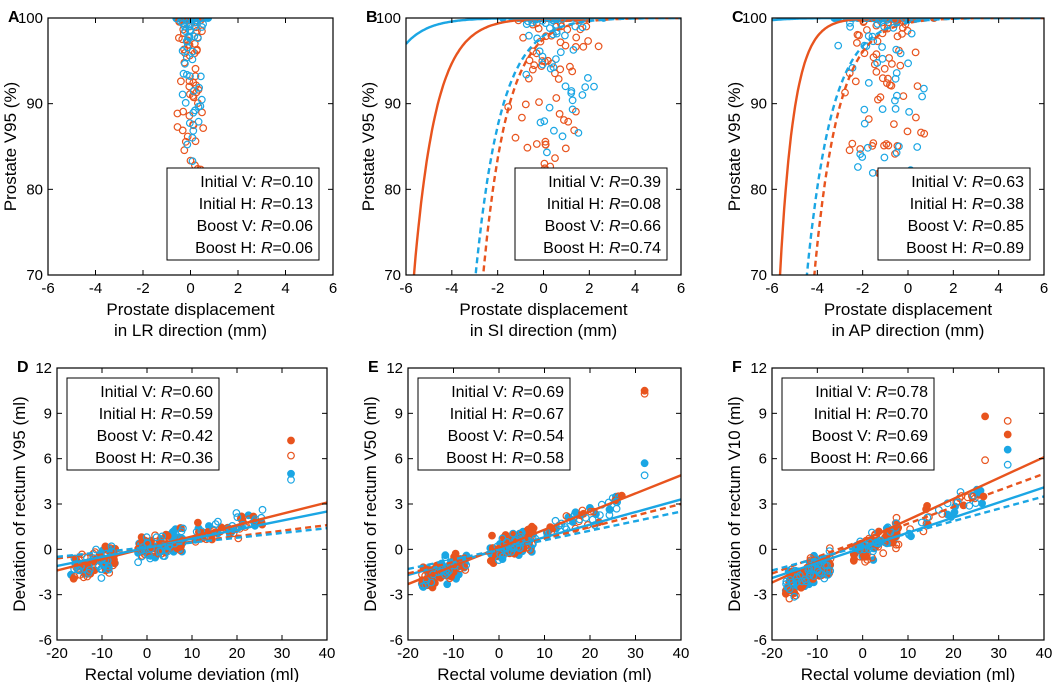 The image size is (1057, 682). Describe the element at coordinates (760, 640) in the screenshot. I see `y-tick-label: -6` at that location.